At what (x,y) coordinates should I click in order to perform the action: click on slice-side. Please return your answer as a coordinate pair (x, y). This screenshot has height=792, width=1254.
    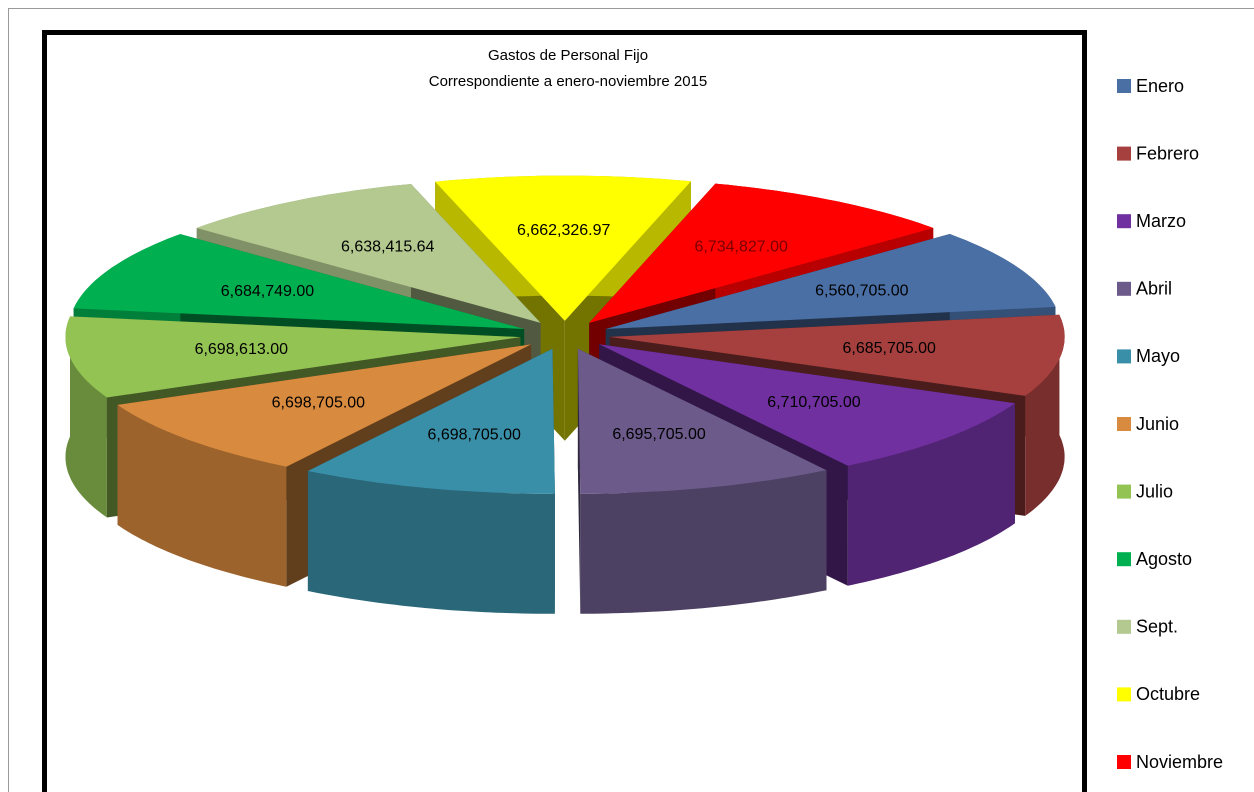
    Looking at the image, I should click on (579, 481).